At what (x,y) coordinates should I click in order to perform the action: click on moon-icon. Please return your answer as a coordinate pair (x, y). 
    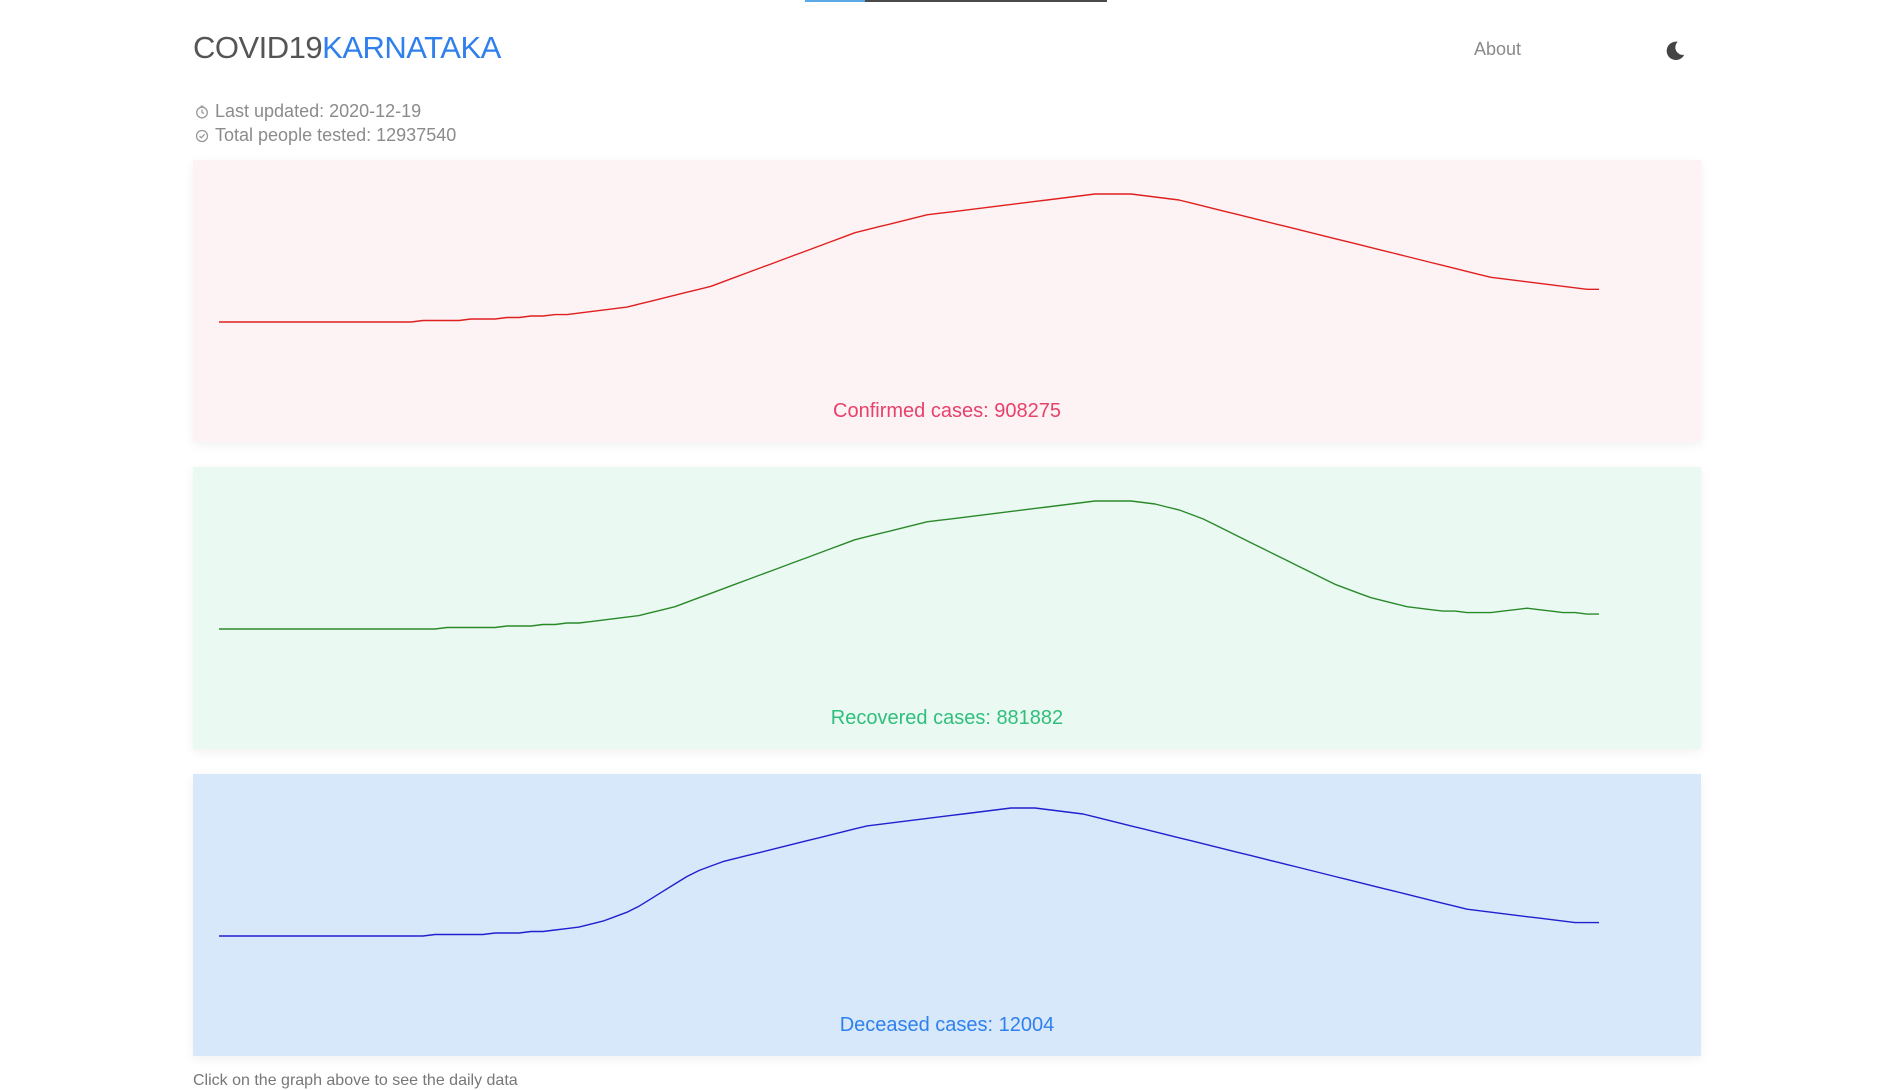
    Looking at the image, I should click on (1675, 51).